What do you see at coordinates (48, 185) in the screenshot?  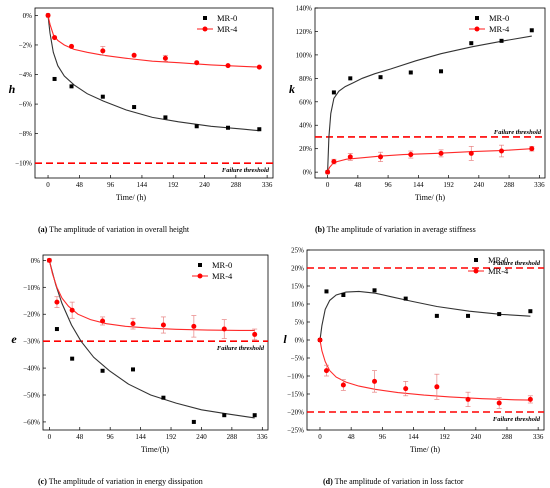 I see `panel-a-xtick-label: 0` at bounding box center [48, 185].